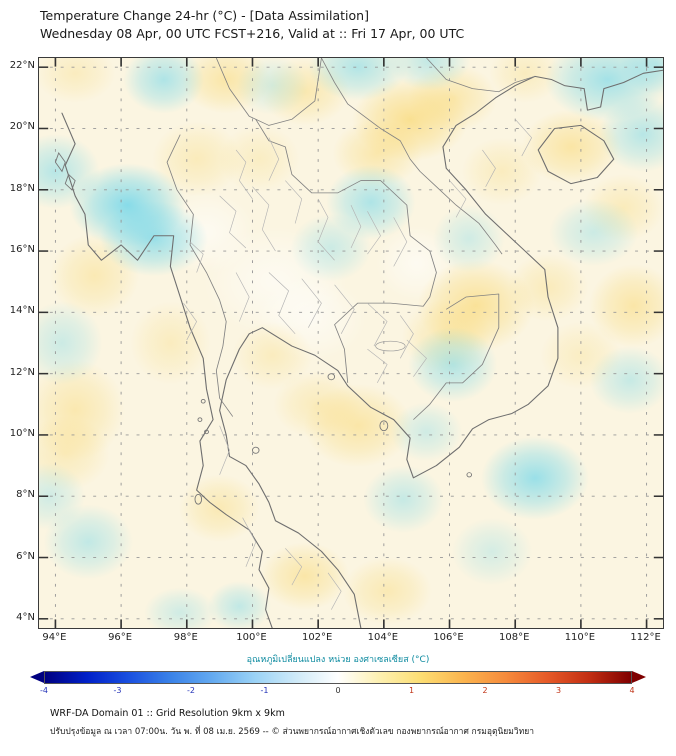 The image size is (676, 756). I want to click on colorbar-left-arrow-icon, so click(37, 677).